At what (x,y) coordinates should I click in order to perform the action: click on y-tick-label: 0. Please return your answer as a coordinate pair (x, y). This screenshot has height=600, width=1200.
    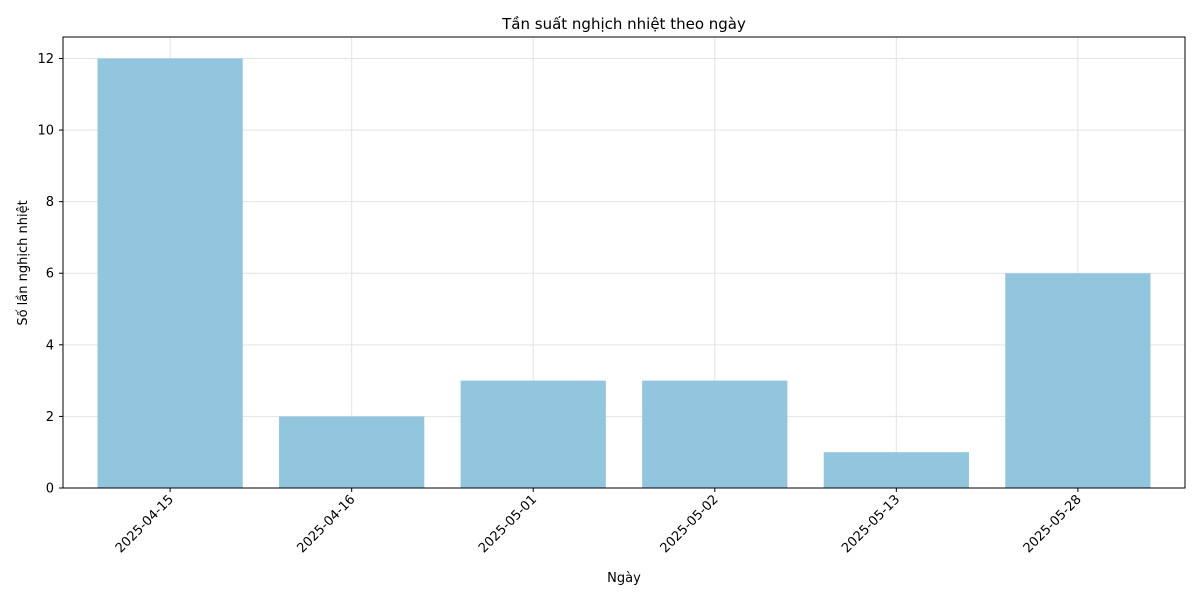
    Looking at the image, I should click on (50, 489).